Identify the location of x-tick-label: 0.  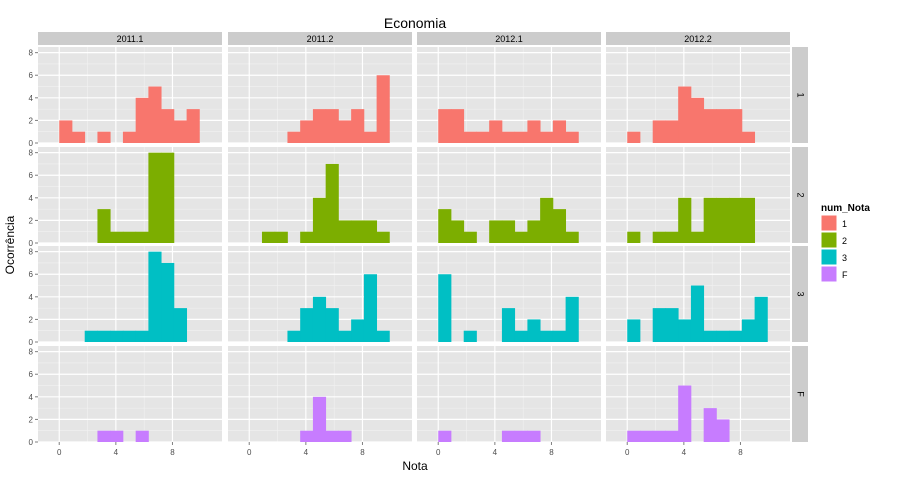
(627, 452).